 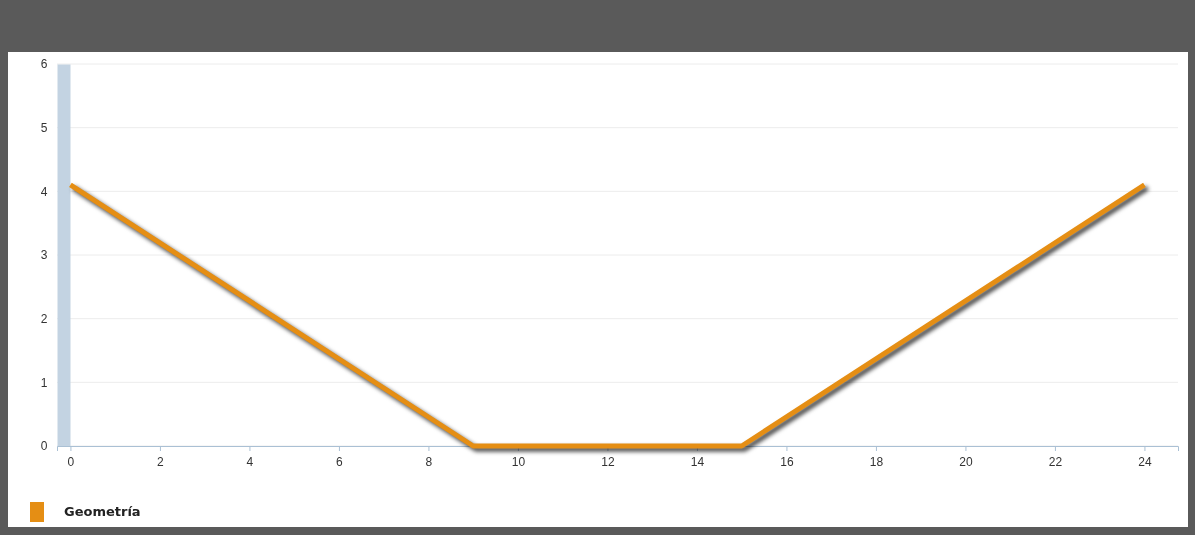 What do you see at coordinates (429, 461) in the screenshot?
I see `x-tick-label: 8` at bounding box center [429, 461].